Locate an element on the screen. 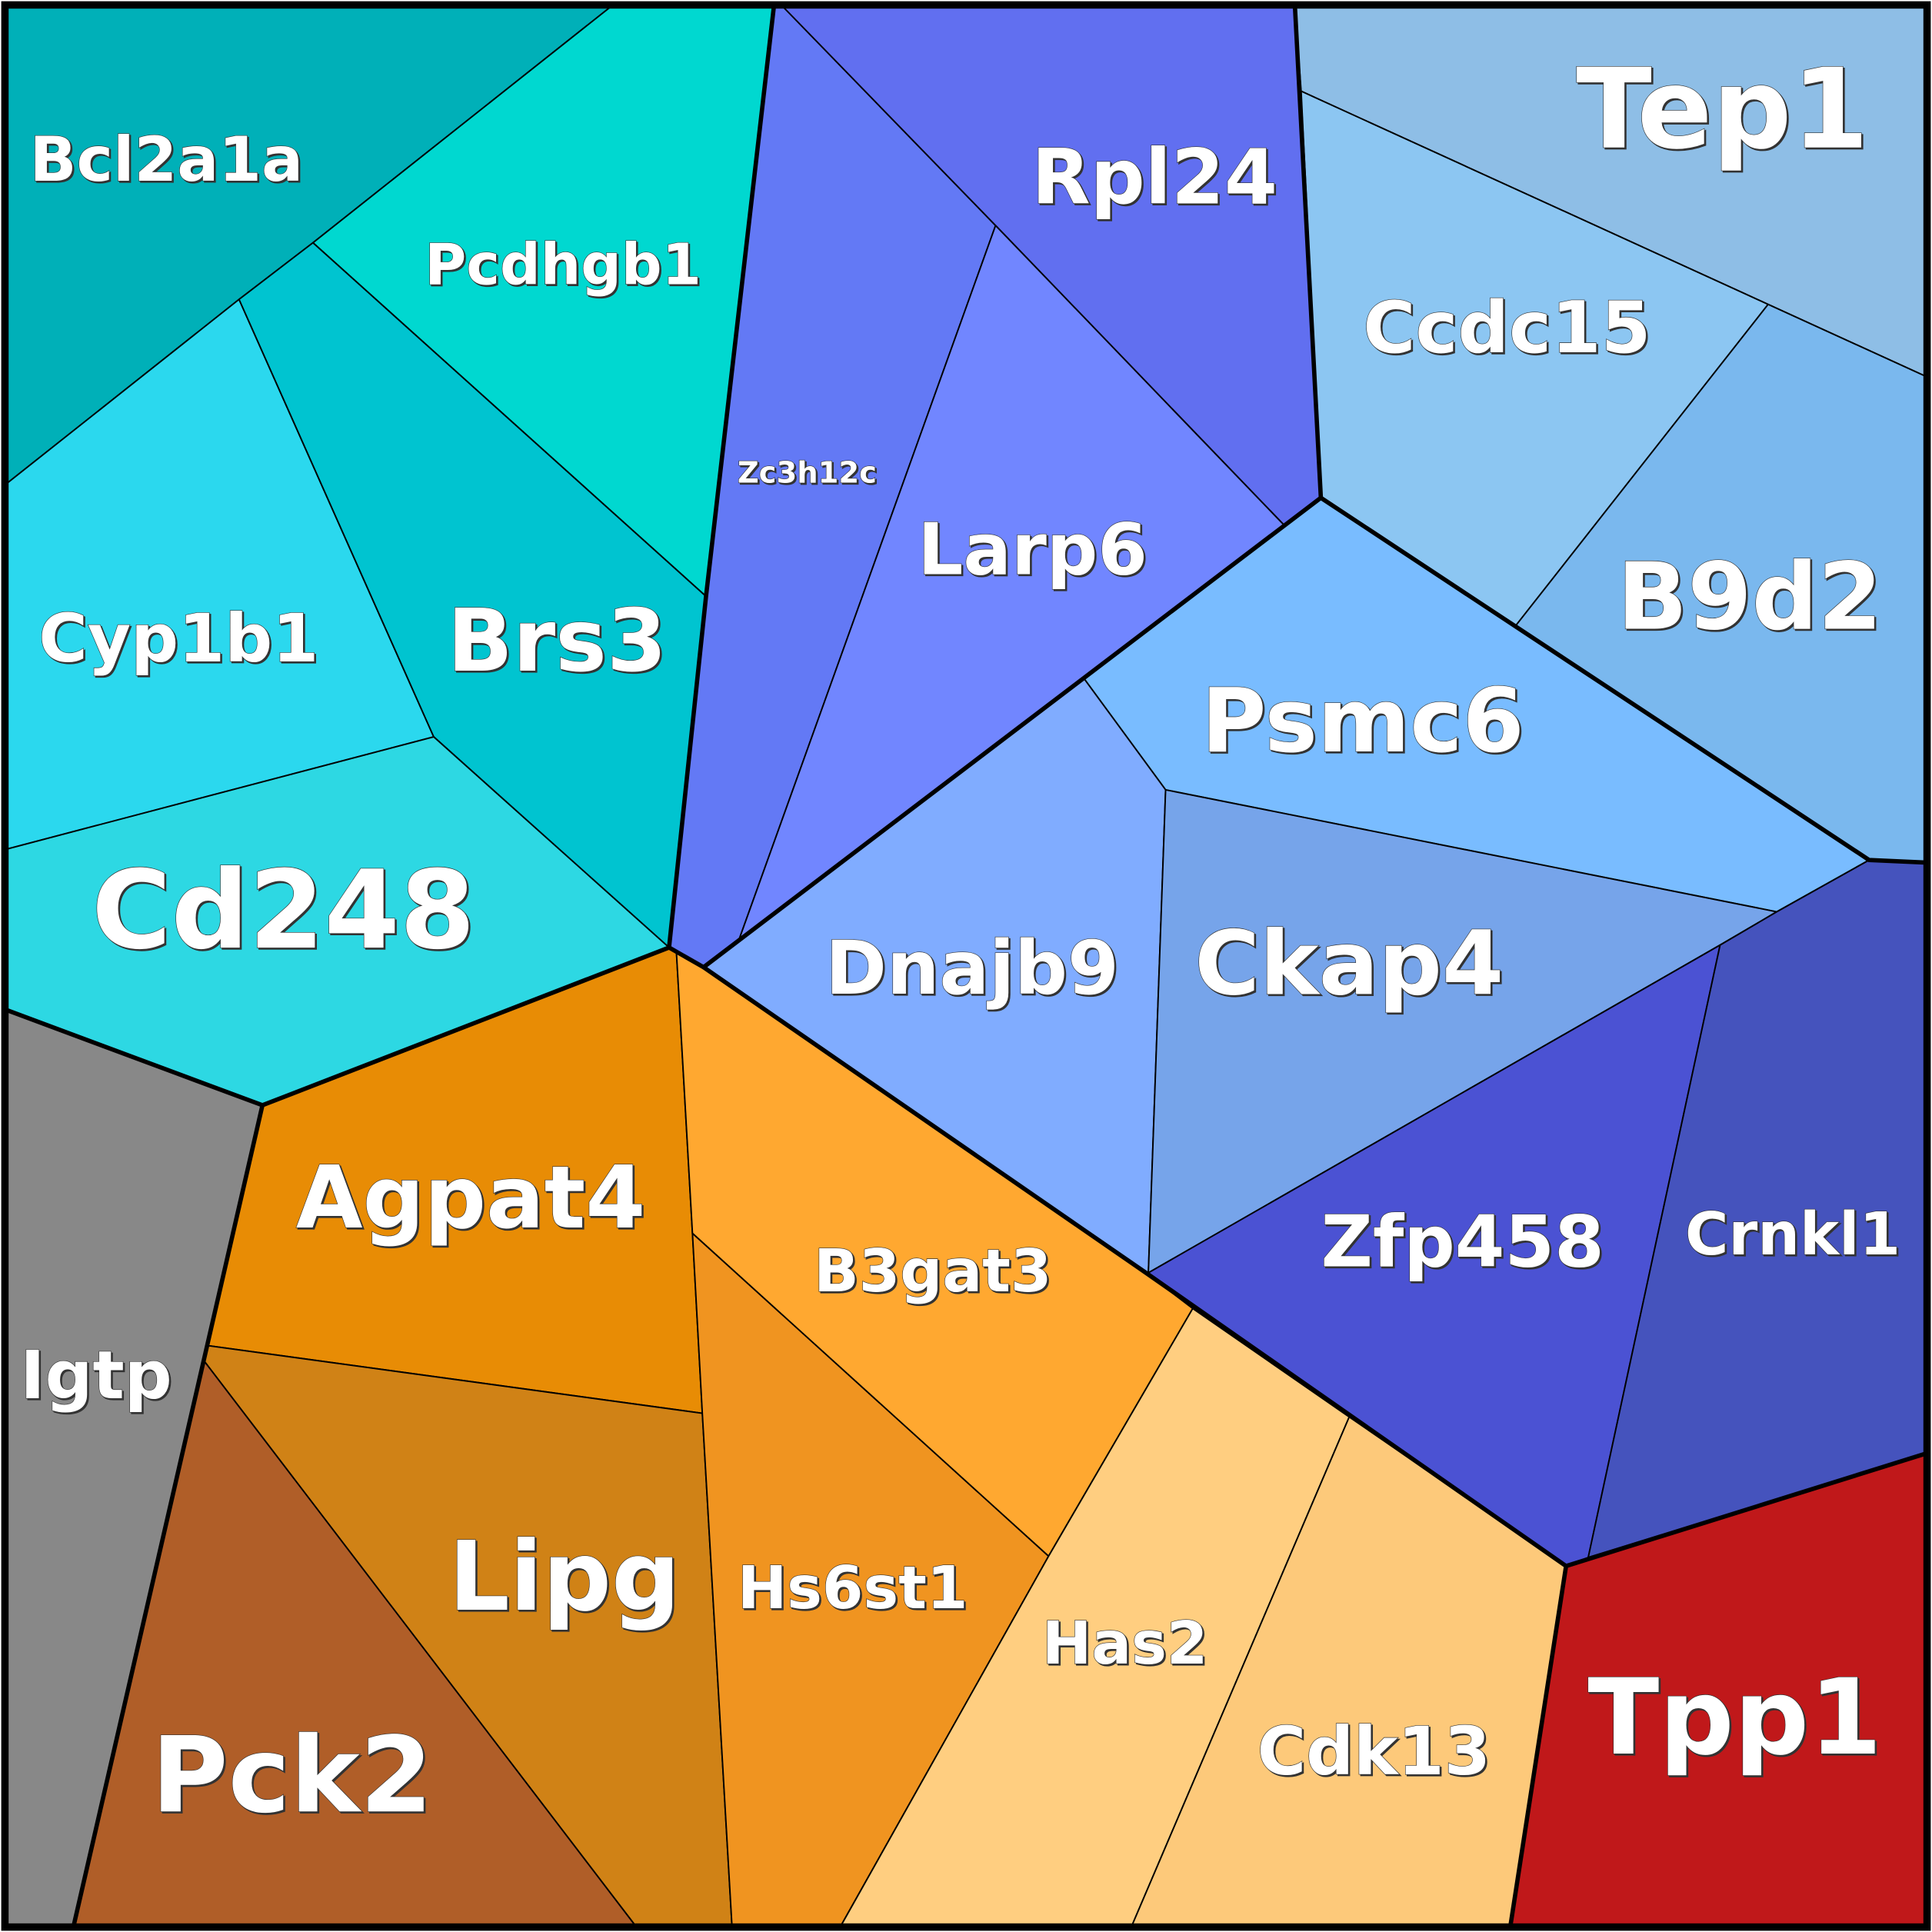 This screenshot has height=1932, width=1932. cell-label: Ckap4 is located at coordinates (1349, 964).